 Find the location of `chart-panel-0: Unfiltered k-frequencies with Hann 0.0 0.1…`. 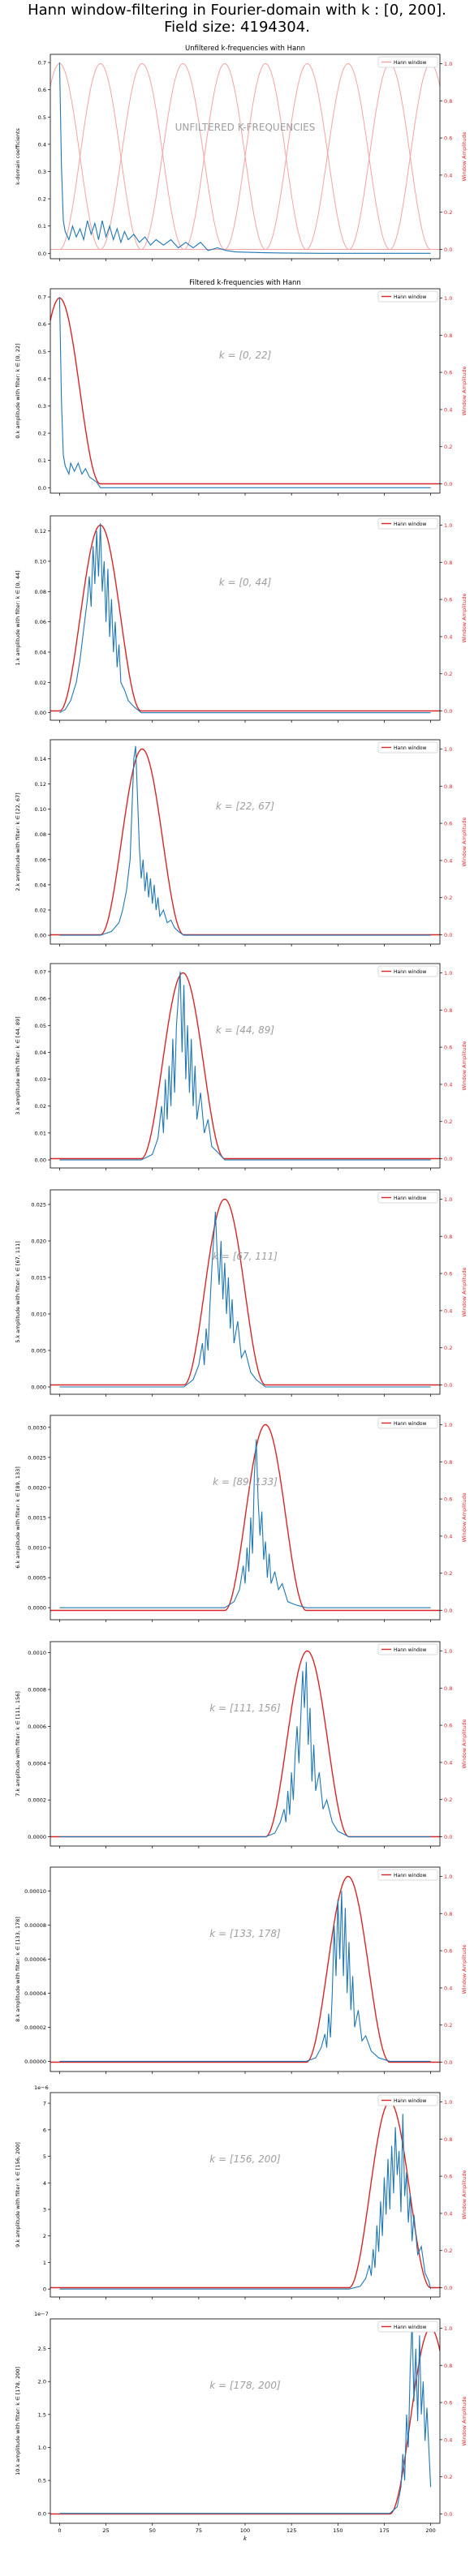

chart-panel-0: Unfiltered k-frequencies with Hann 0.0 0.1… is located at coordinates (242, 153).